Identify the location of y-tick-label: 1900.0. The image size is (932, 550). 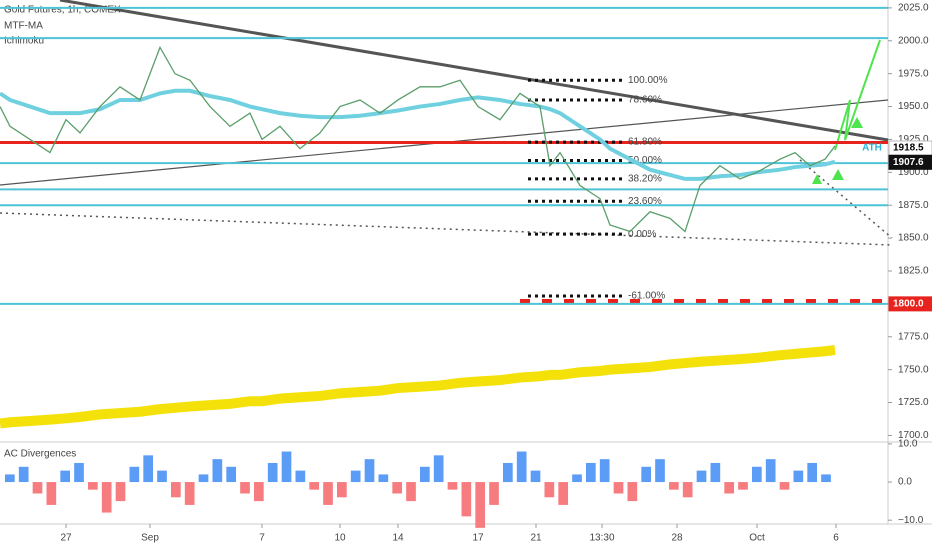
(913, 172).